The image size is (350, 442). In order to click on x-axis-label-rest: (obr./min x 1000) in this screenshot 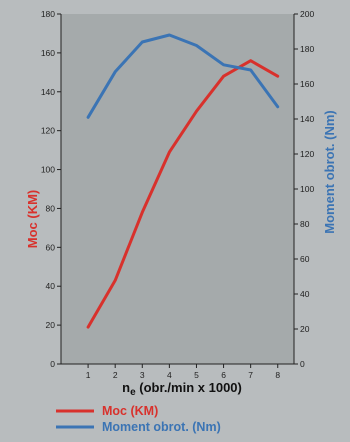, I will do `click(189, 387)`.